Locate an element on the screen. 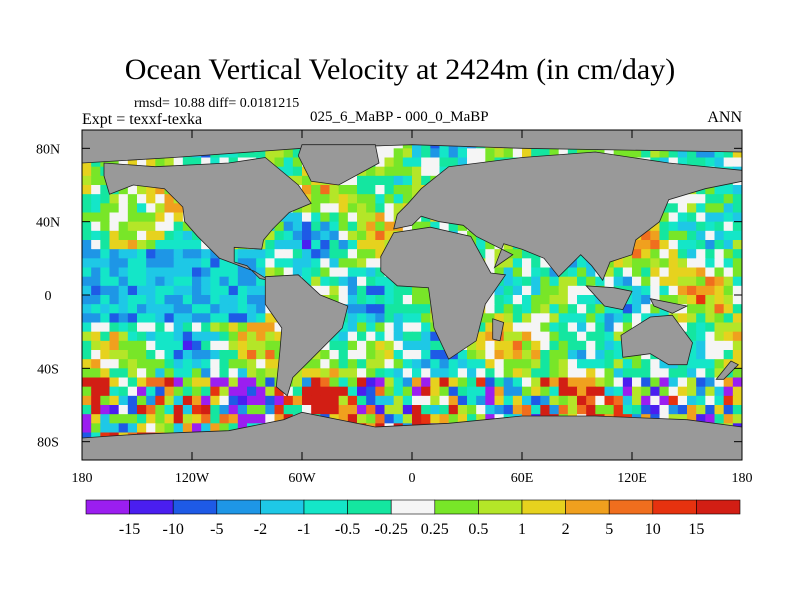  colorbar-label: -10 is located at coordinates (173, 529).